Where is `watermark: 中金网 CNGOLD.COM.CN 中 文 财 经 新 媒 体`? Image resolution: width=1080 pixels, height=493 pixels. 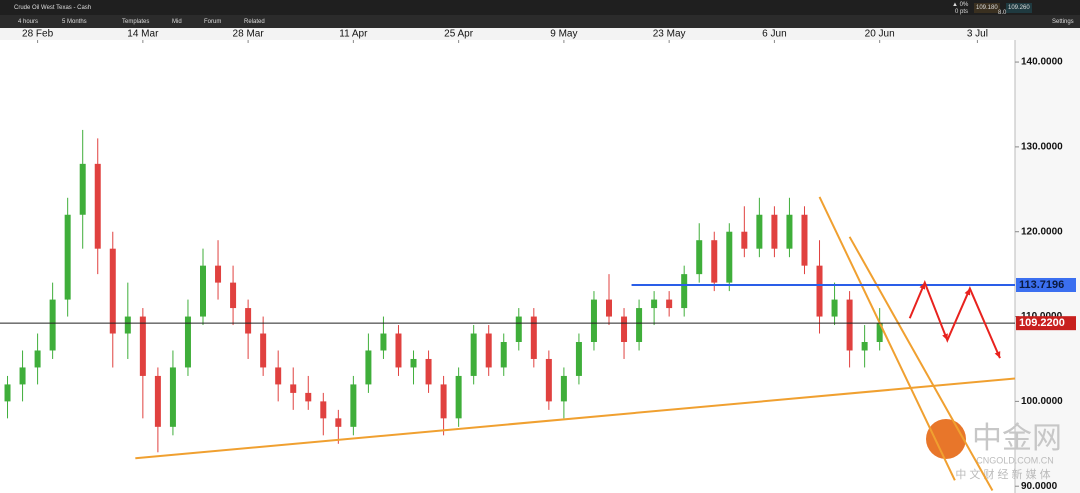 watermark: 中金网 CNGOLD.COM.CN 中 文 财 经 新 媒 体 is located at coordinates (994, 450).